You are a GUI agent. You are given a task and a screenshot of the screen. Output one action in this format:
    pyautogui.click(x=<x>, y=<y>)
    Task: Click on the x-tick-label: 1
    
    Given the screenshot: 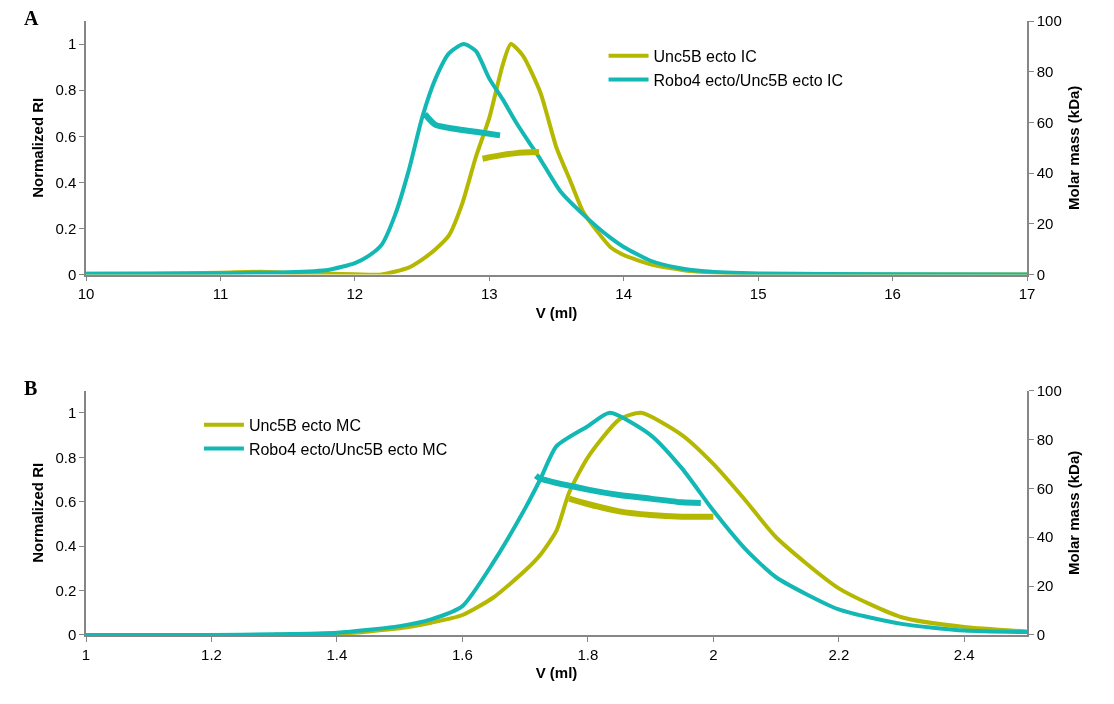 What is the action you would take?
    pyautogui.click(x=86, y=654)
    